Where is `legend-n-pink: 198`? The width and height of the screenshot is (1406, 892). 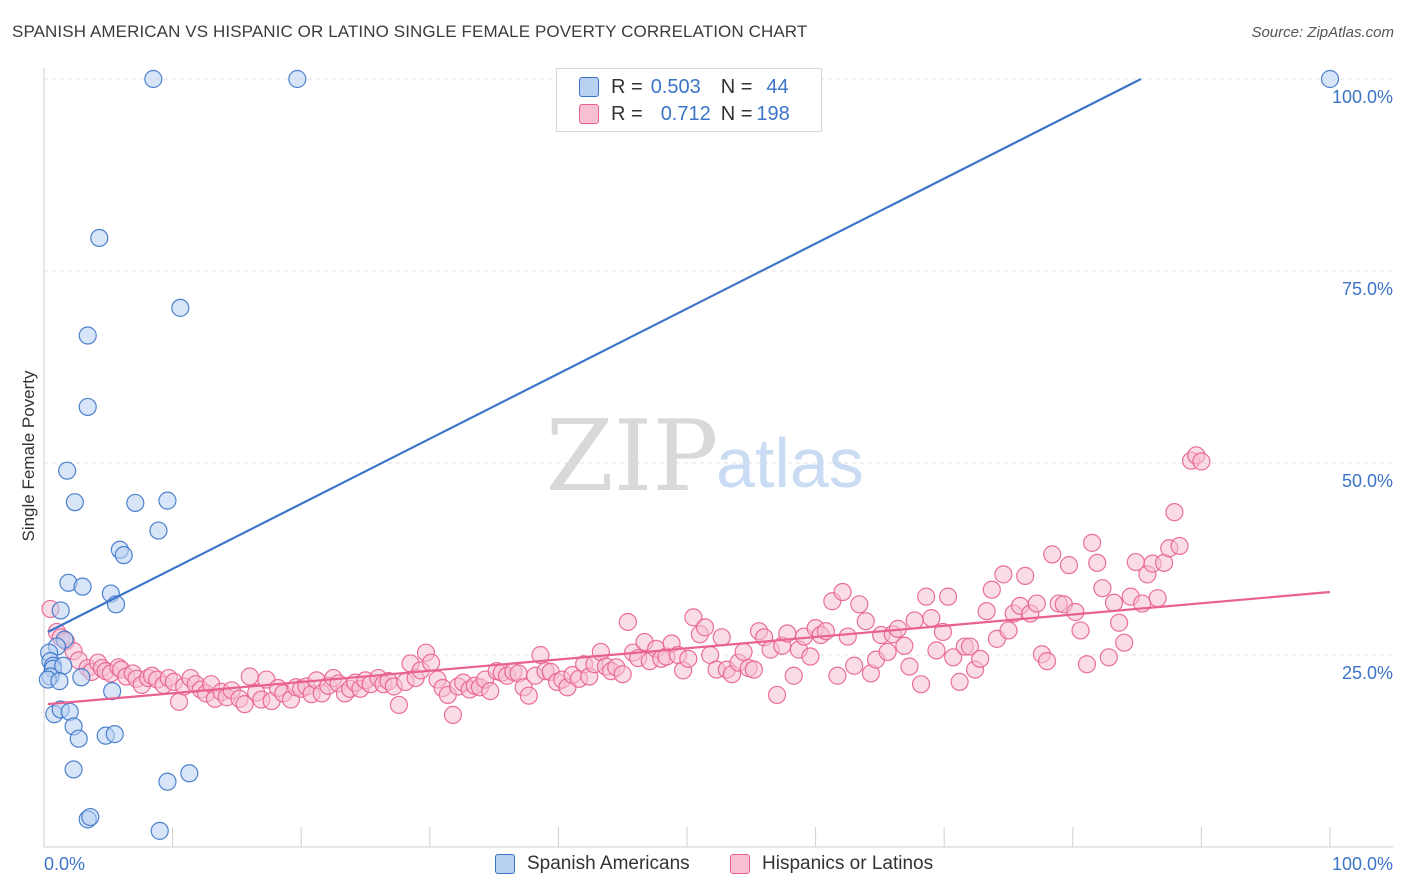 legend-n-pink: 198 is located at coordinates (773, 113).